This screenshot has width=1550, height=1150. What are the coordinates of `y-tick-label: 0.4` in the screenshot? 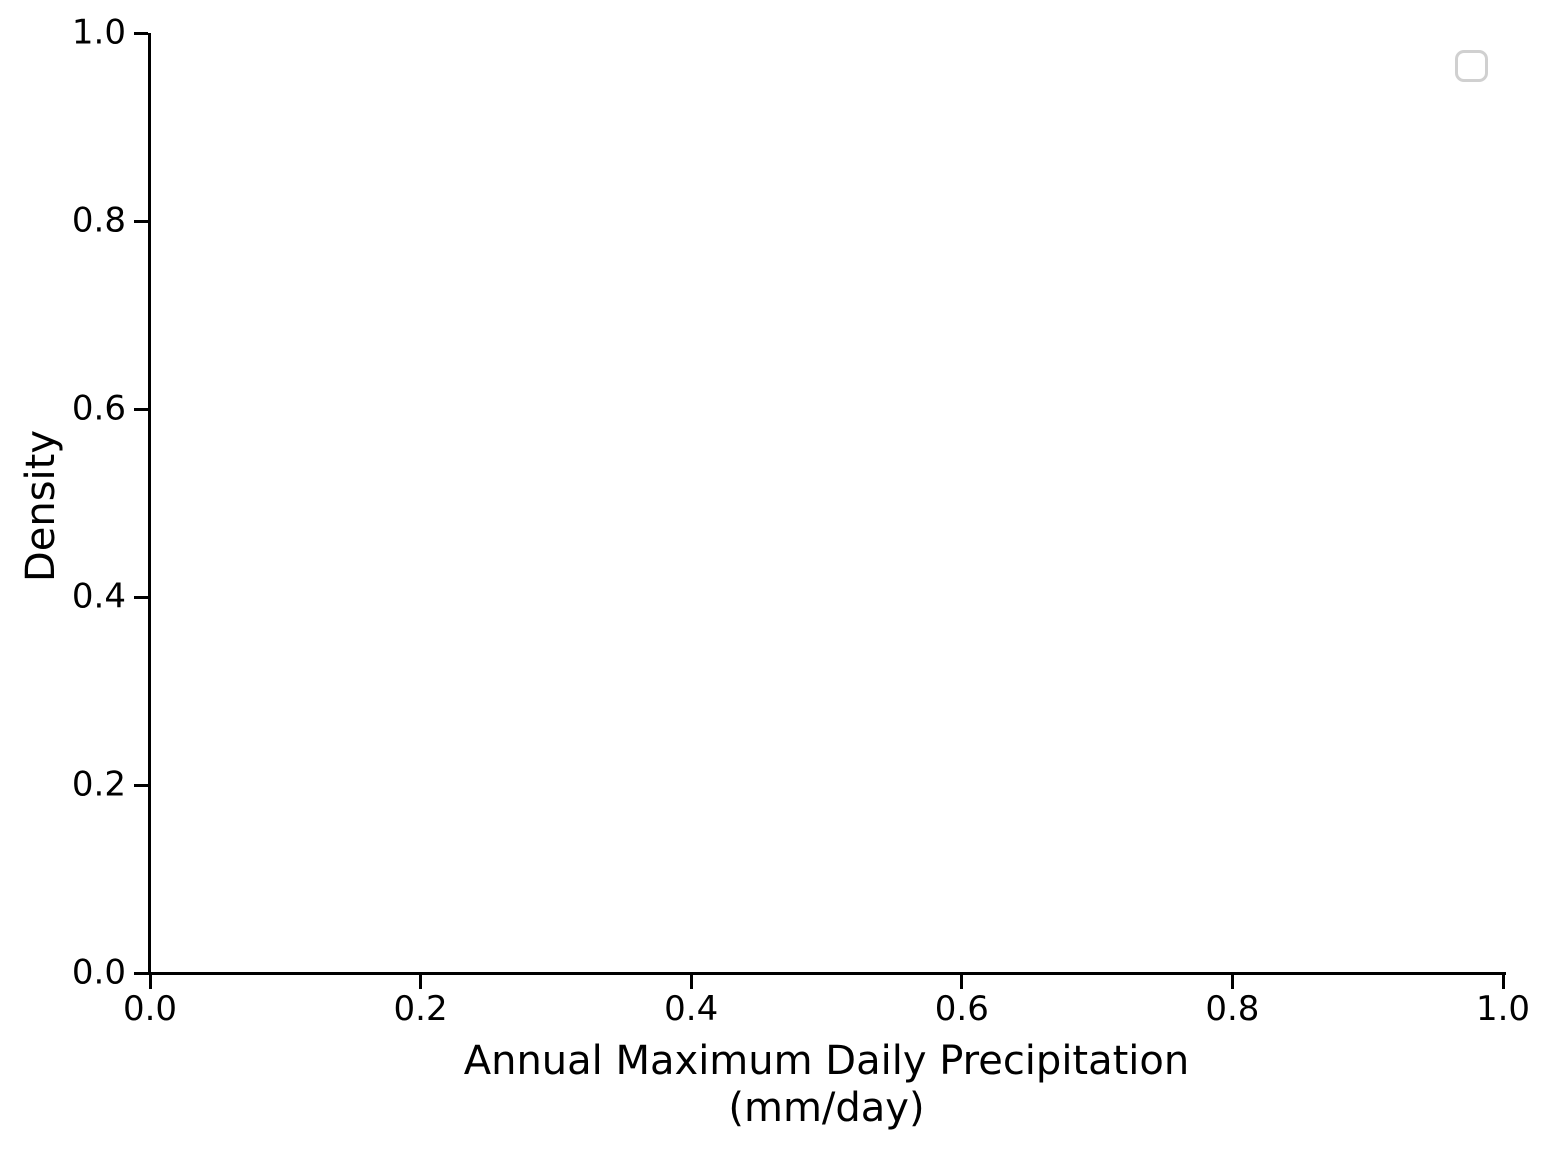 It's located at (98, 596).